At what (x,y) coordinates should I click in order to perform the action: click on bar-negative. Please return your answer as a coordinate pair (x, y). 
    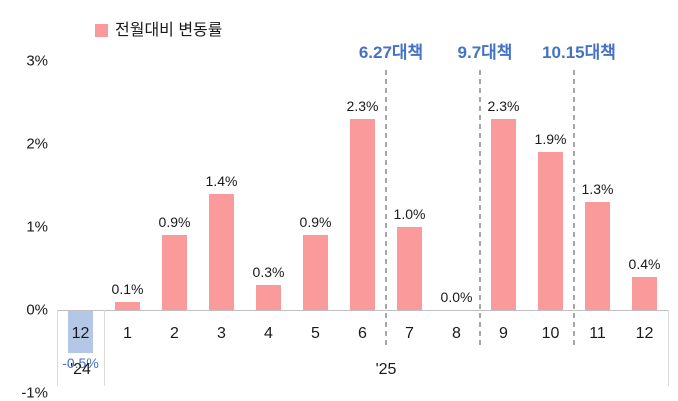
    Looking at the image, I should click on (80, 332).